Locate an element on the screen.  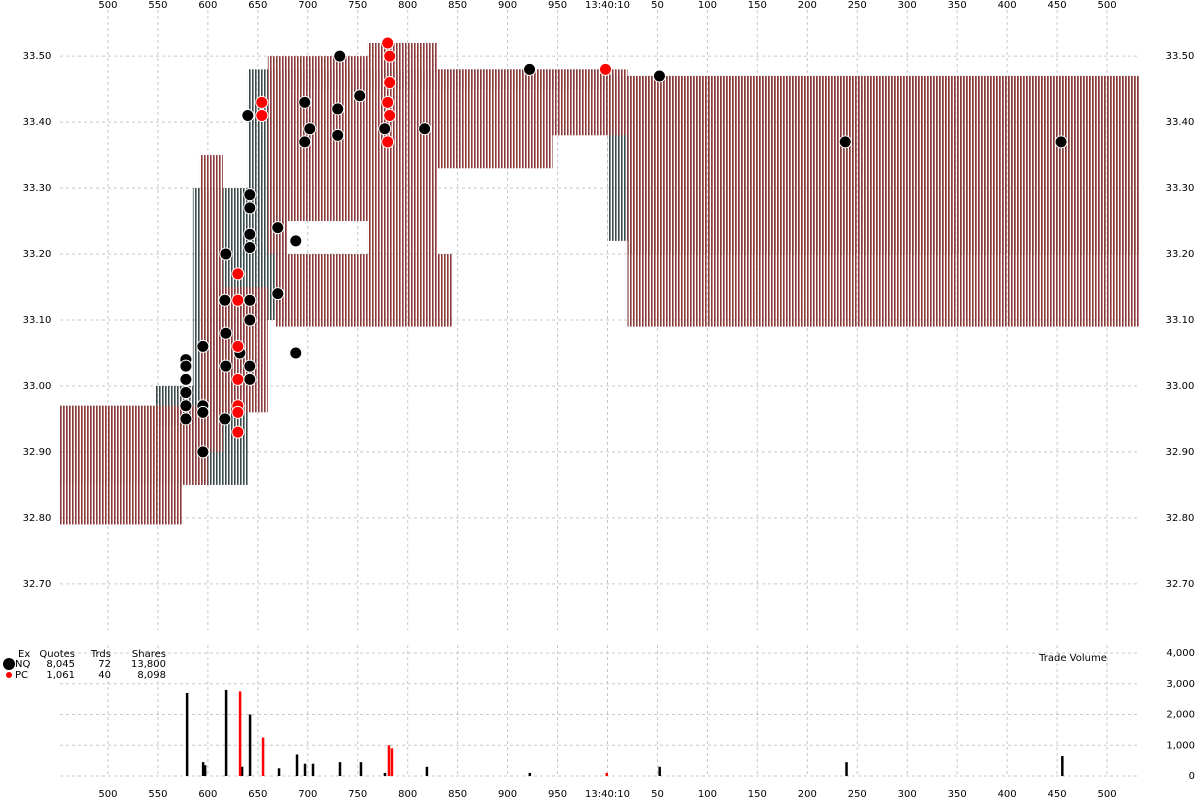
y-tick-label: 4,000 is located at coordinates (1180, 653).